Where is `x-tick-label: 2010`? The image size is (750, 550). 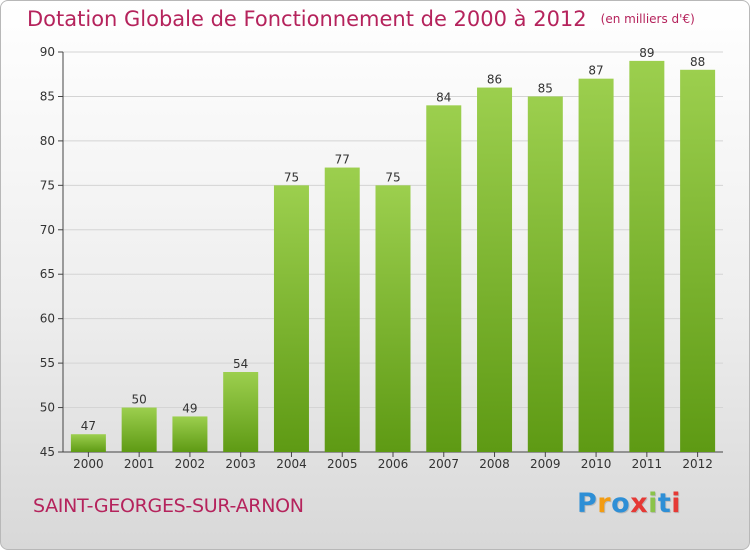
x-tick-label: 2010 is located at coordinates (596, 464).